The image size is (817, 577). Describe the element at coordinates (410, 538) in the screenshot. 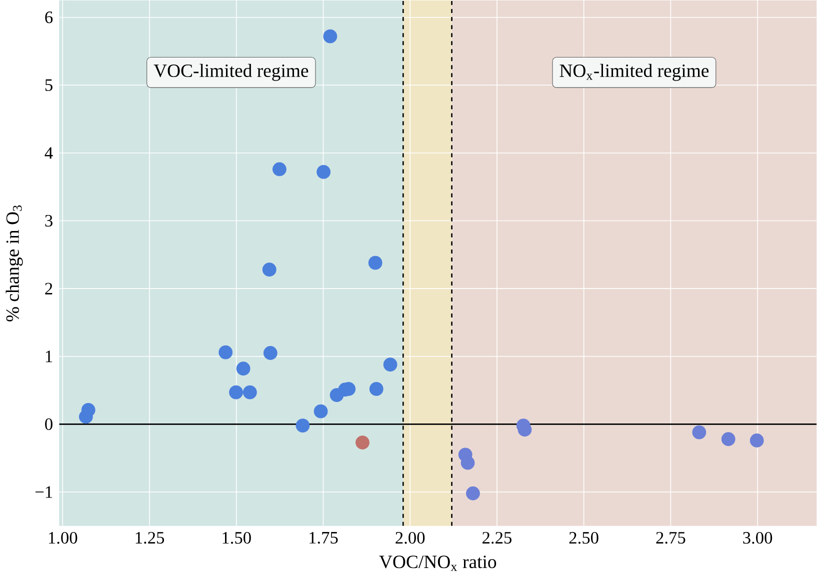

I see `x-tick-label: 2.00` at that location.